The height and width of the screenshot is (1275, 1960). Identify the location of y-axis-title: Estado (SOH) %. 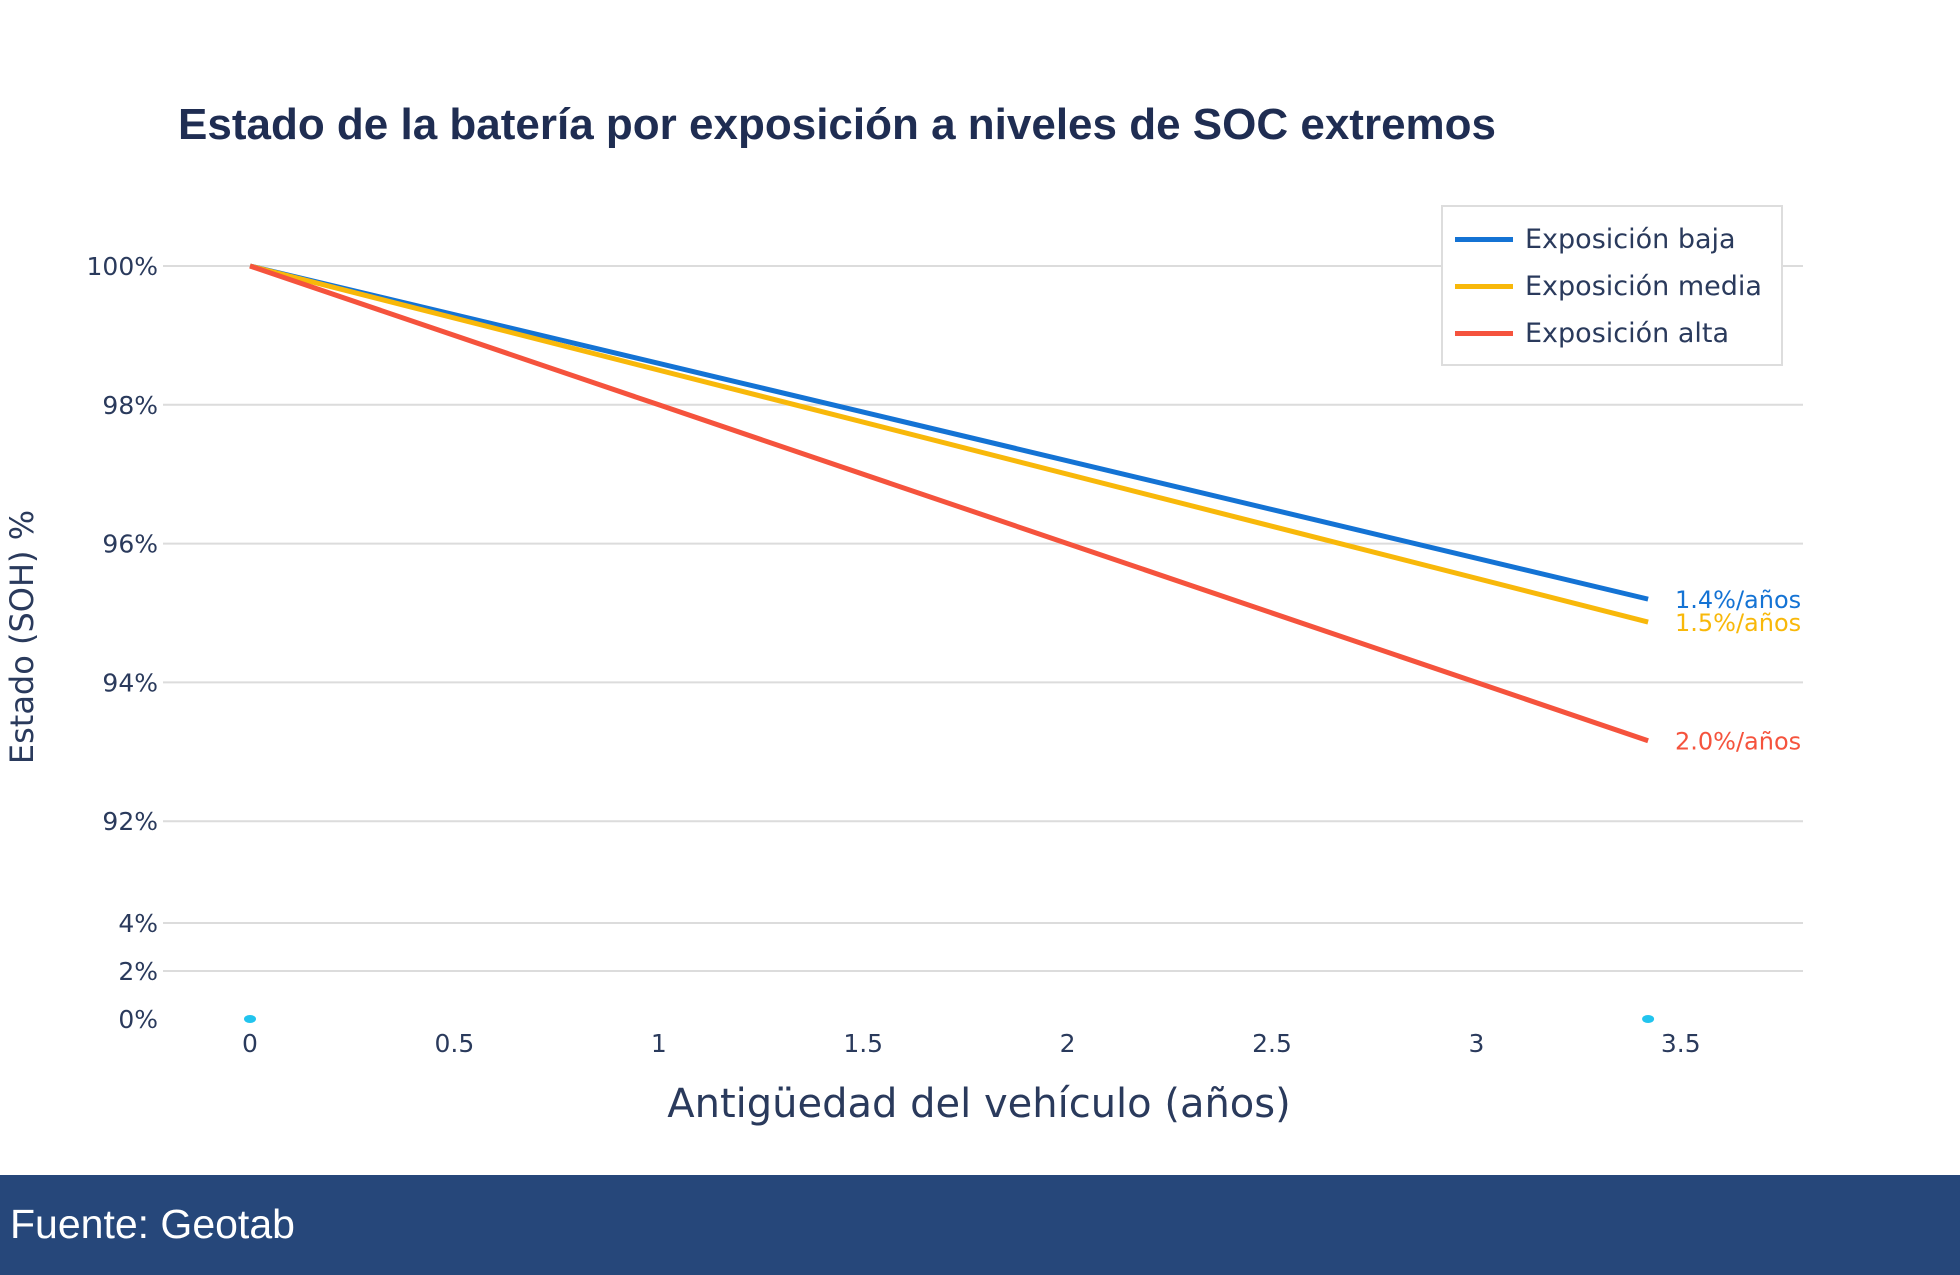
(22, 637).